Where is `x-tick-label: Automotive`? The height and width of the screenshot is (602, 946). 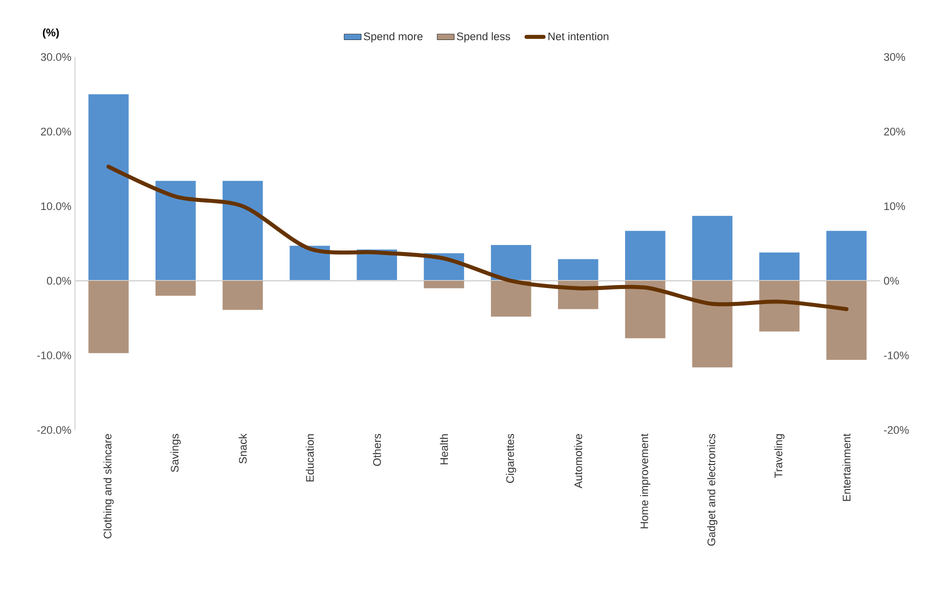 x-tick-label: Automotive is located at coordinates (578, 461).